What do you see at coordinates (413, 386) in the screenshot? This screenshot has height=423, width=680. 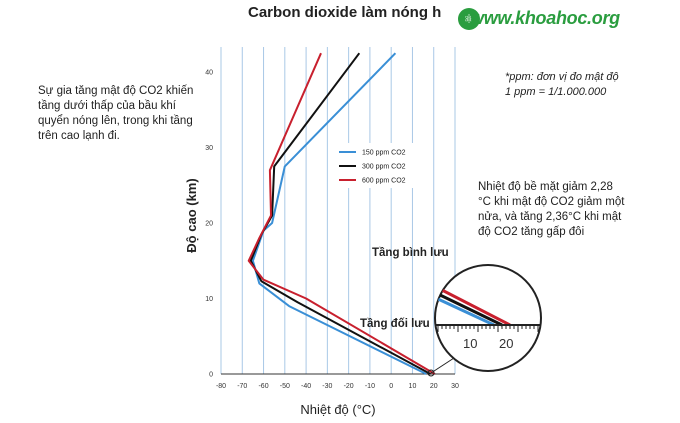 I see `x-tick-label: 10` at bounding box center [413, 386].